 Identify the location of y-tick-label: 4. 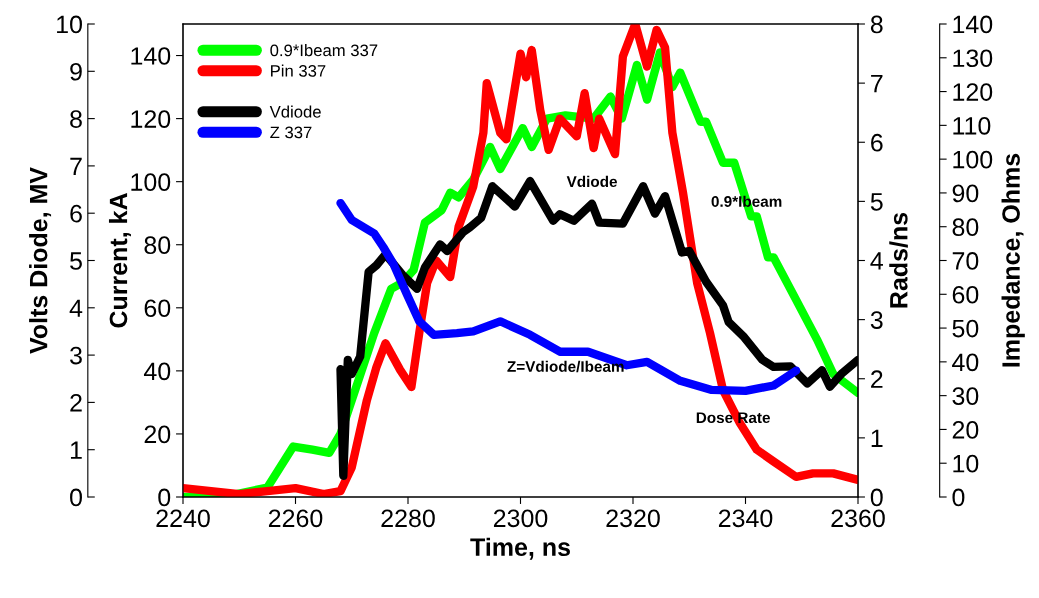
(76, 308).